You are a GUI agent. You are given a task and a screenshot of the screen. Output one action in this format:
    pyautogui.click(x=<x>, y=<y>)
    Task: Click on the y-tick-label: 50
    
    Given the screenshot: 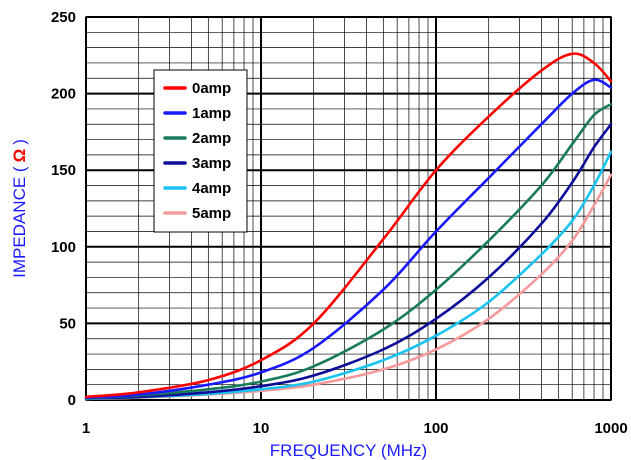 What is the action you would take?
    pyautogui.click(x=67, y=323)
    